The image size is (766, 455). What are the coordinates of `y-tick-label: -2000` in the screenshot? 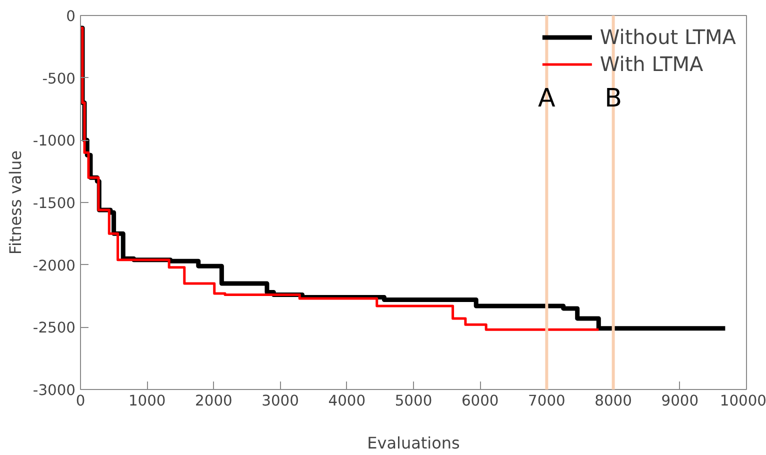 It's located at (54, 265).